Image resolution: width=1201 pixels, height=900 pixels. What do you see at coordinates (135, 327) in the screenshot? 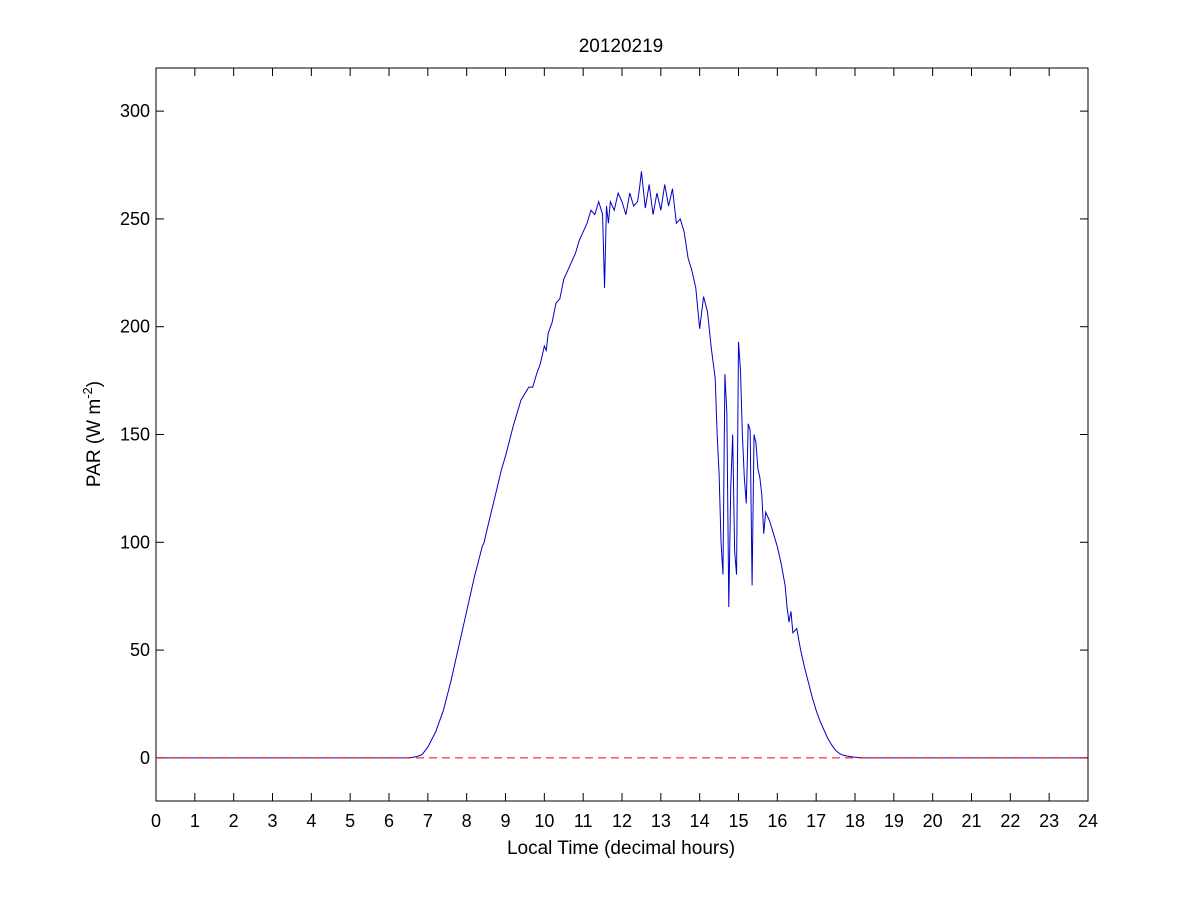
I see `y-tick-label: 200` at bounding box center [135, 327].